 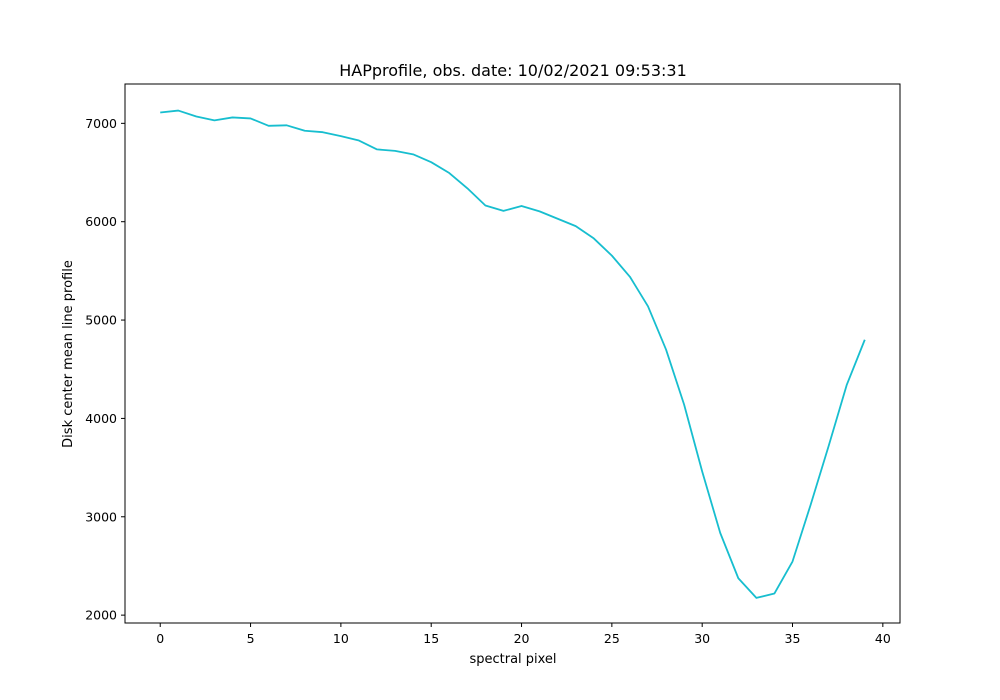 What do you see at coordinates (101, 615) in the screenshot?
I see `y-tick-label: 2000` at bounding box center [101, 615].